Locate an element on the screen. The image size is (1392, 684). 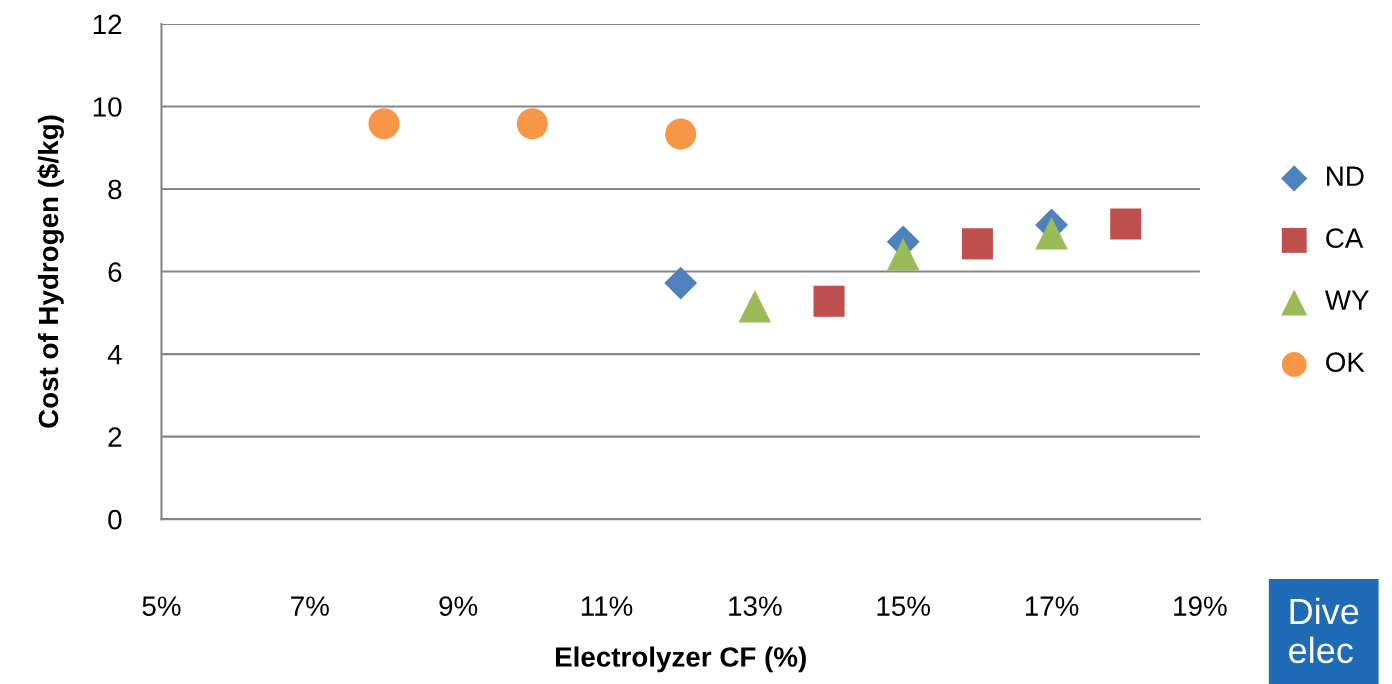
x-tick-label: 7% is located at coordinates (310, 606).